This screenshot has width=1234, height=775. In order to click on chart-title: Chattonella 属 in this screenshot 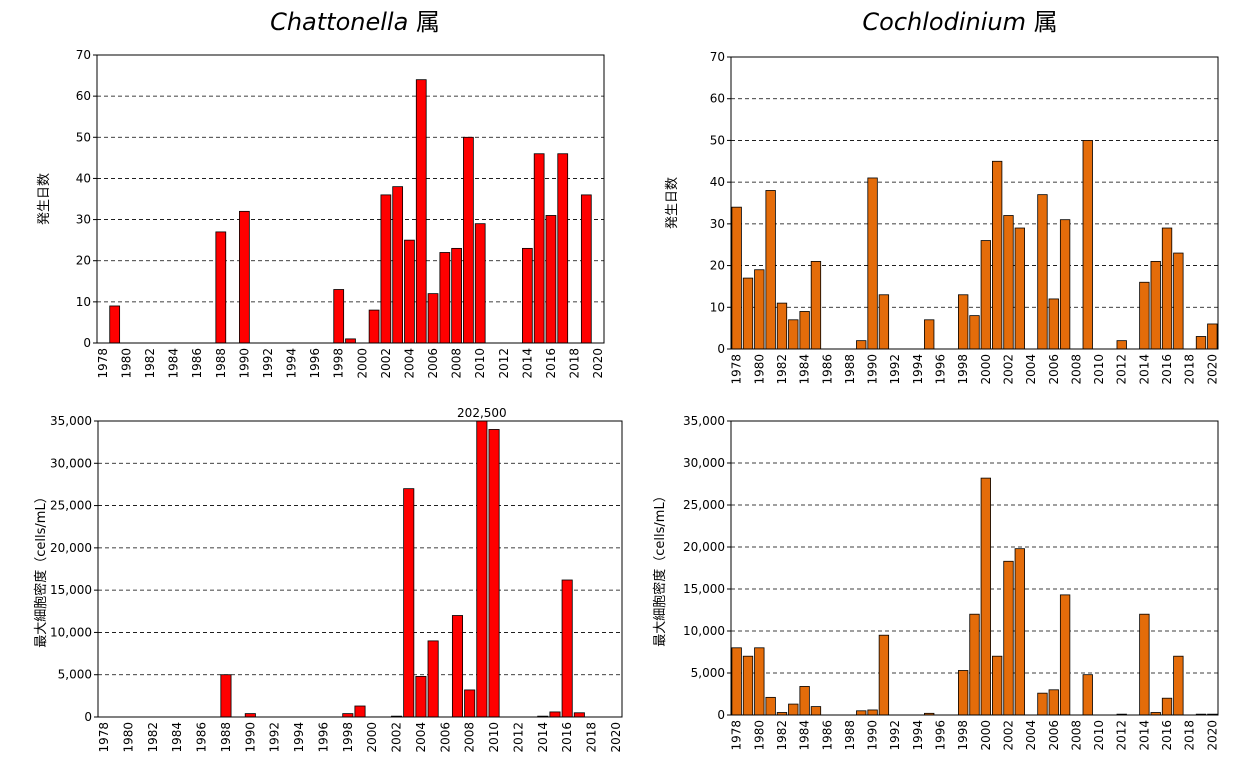, I will do `click(355, 22)`.